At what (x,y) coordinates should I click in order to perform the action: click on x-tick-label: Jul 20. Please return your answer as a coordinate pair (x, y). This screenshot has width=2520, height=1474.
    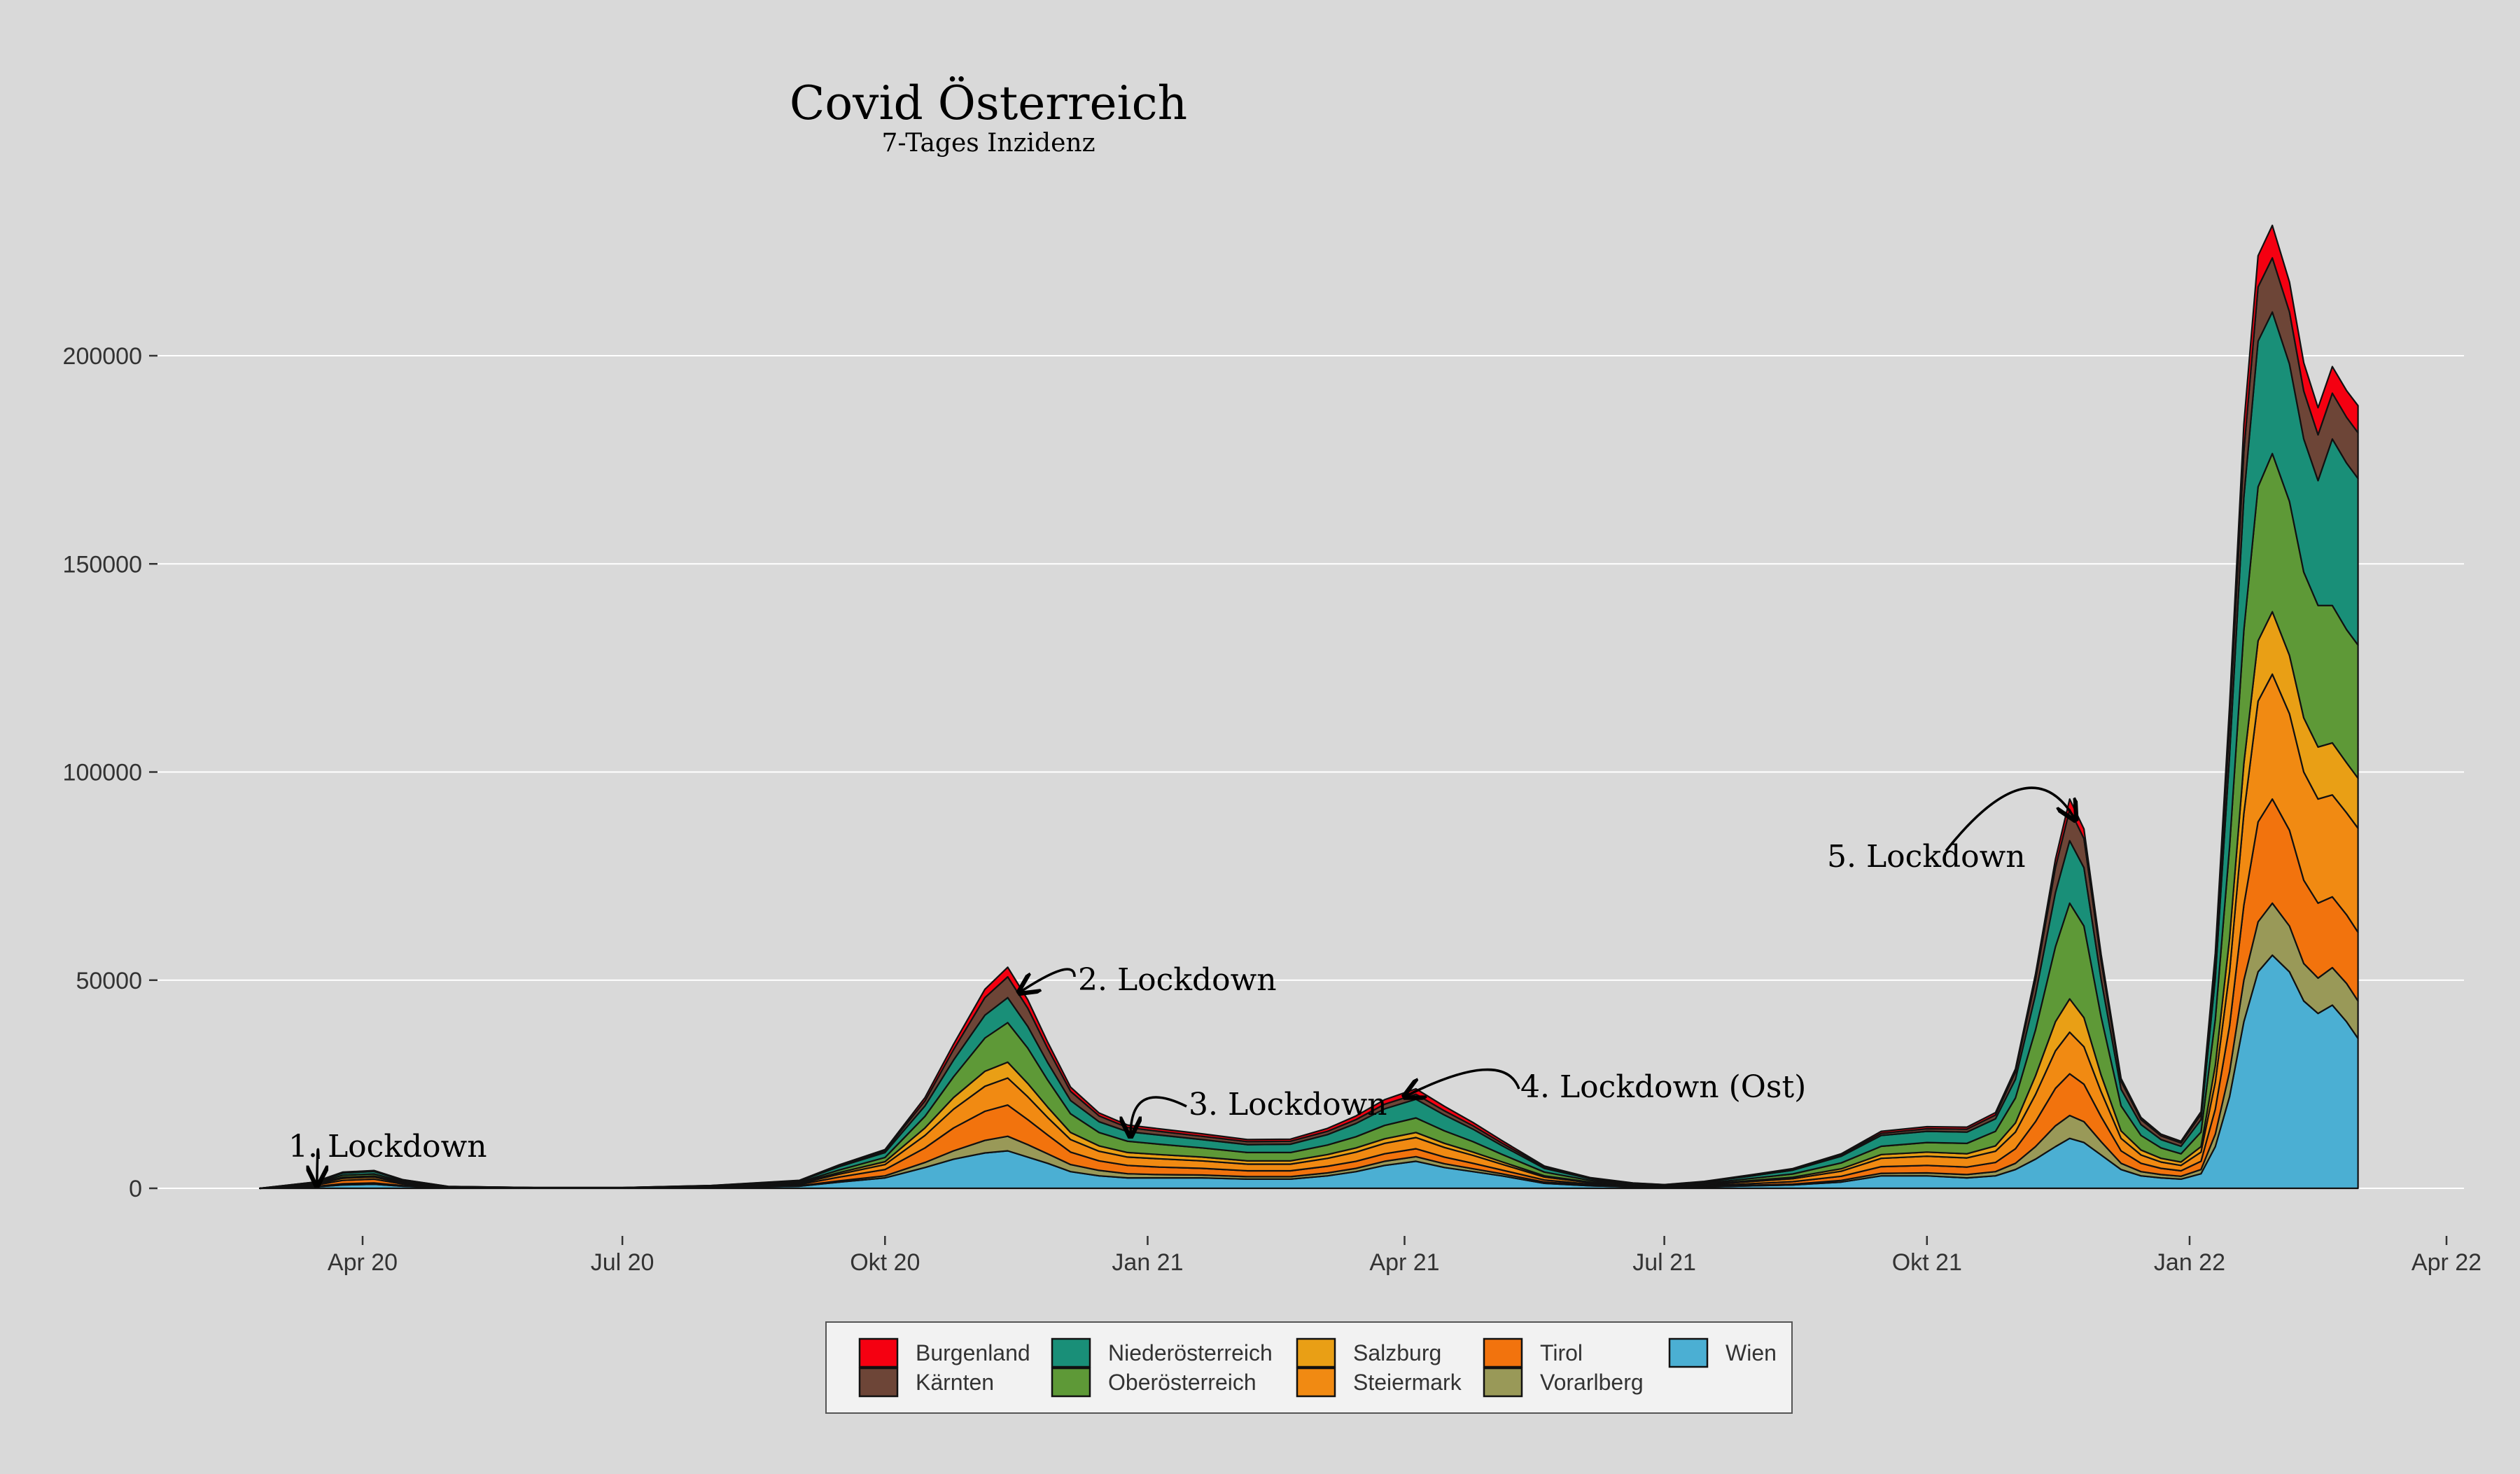
    Looking at the image, I should click on (622, 1262).